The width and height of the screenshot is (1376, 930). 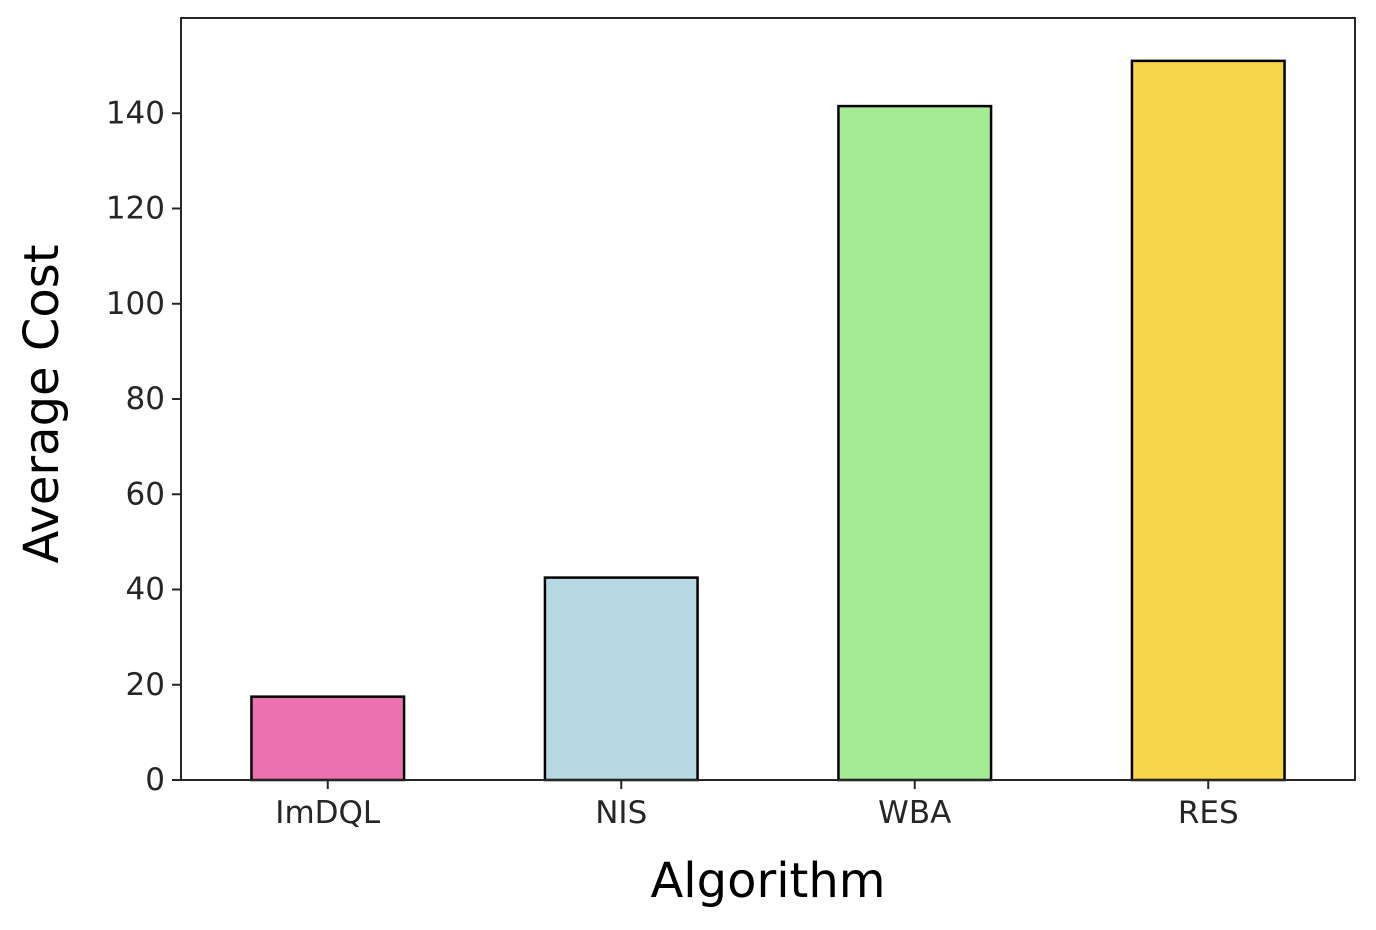 What do you see at coordinates (621, 679) in the screenshot?
I see `bar-nis` at bounding box center [621, 679].